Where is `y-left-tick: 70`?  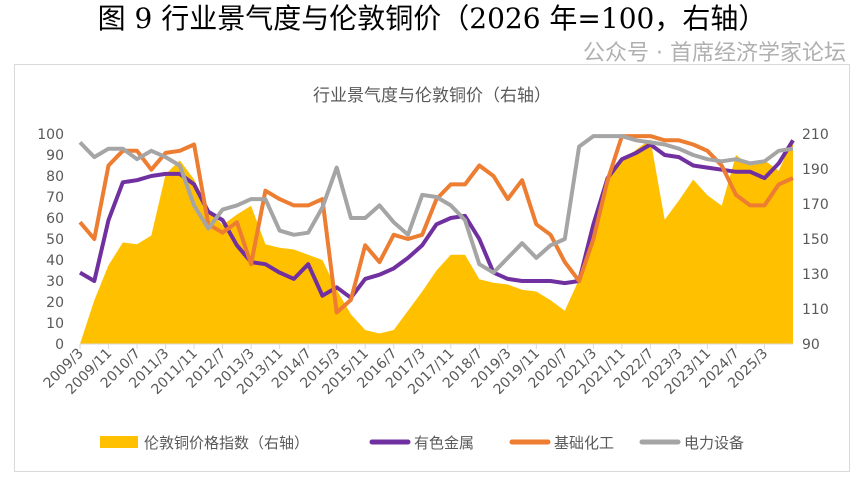 y-left-tick: 70 is located at coordinates (55, 198).